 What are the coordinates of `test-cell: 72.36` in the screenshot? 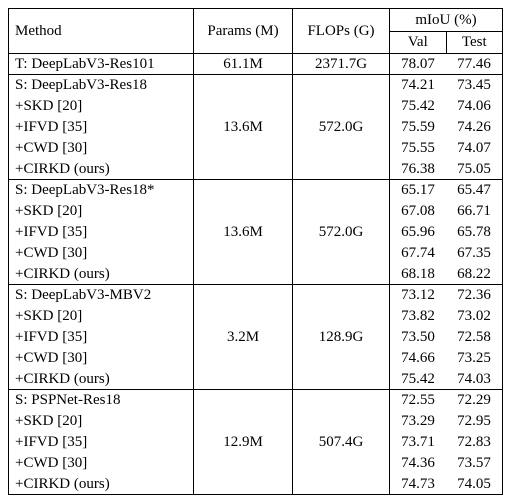 It's located at (474, 294).